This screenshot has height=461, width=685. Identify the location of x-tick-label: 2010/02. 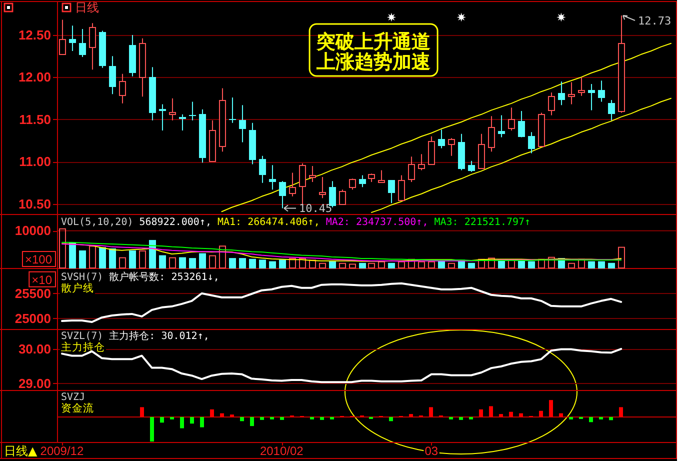
(282, 451).